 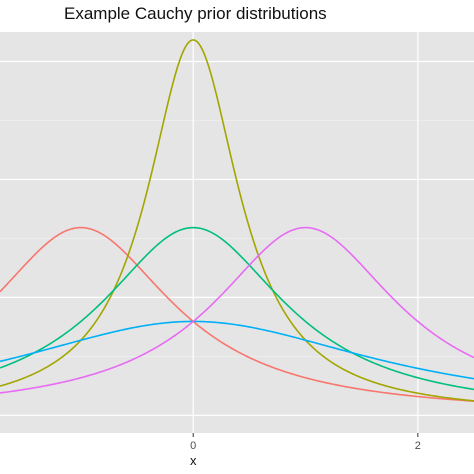 What do you see at coordinates (193, 446) in the screenshot?
I see `x-tick-label: 0` at bounding box center [193, 446].